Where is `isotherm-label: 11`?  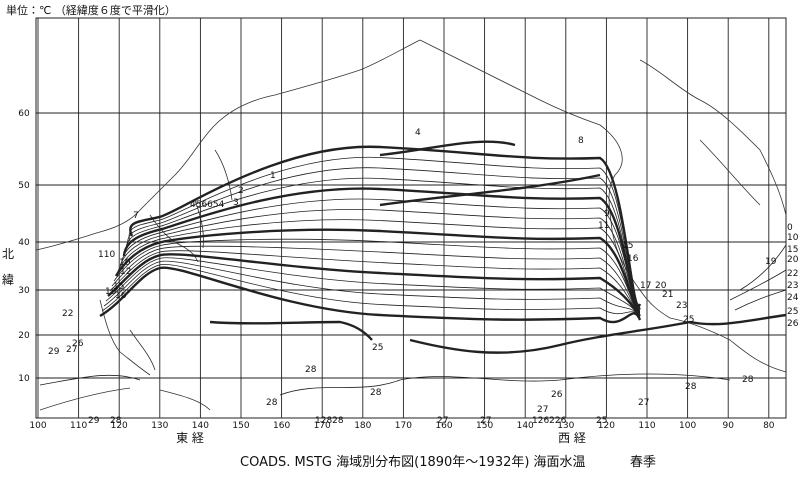 isotherm-label: 11 is located at coordinates (603, 226).